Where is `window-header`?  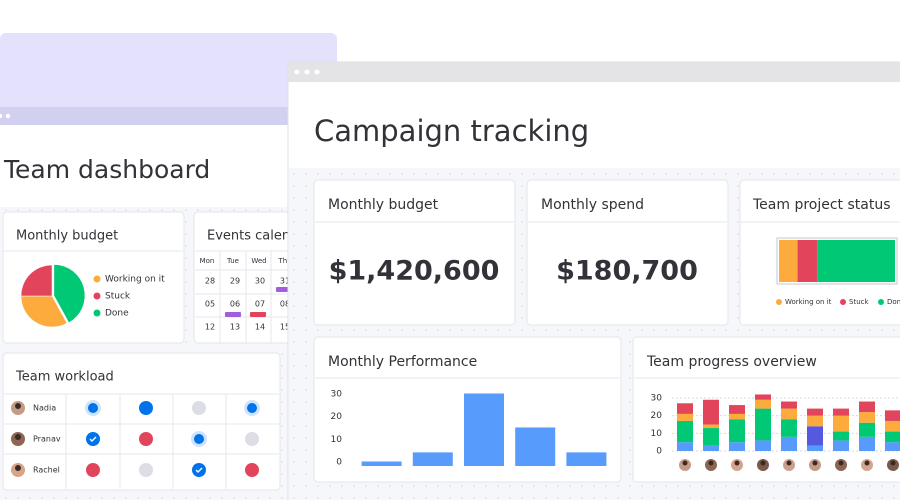
window-header is located at coordinates (168, 166).